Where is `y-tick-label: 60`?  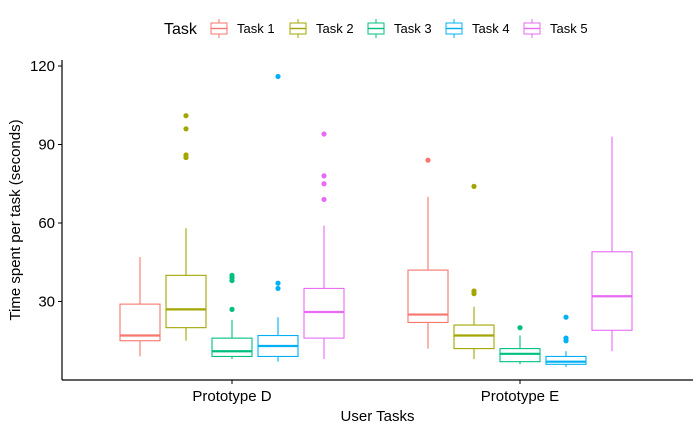 y-tick-label: 60 is located at coordinates (46, 223).